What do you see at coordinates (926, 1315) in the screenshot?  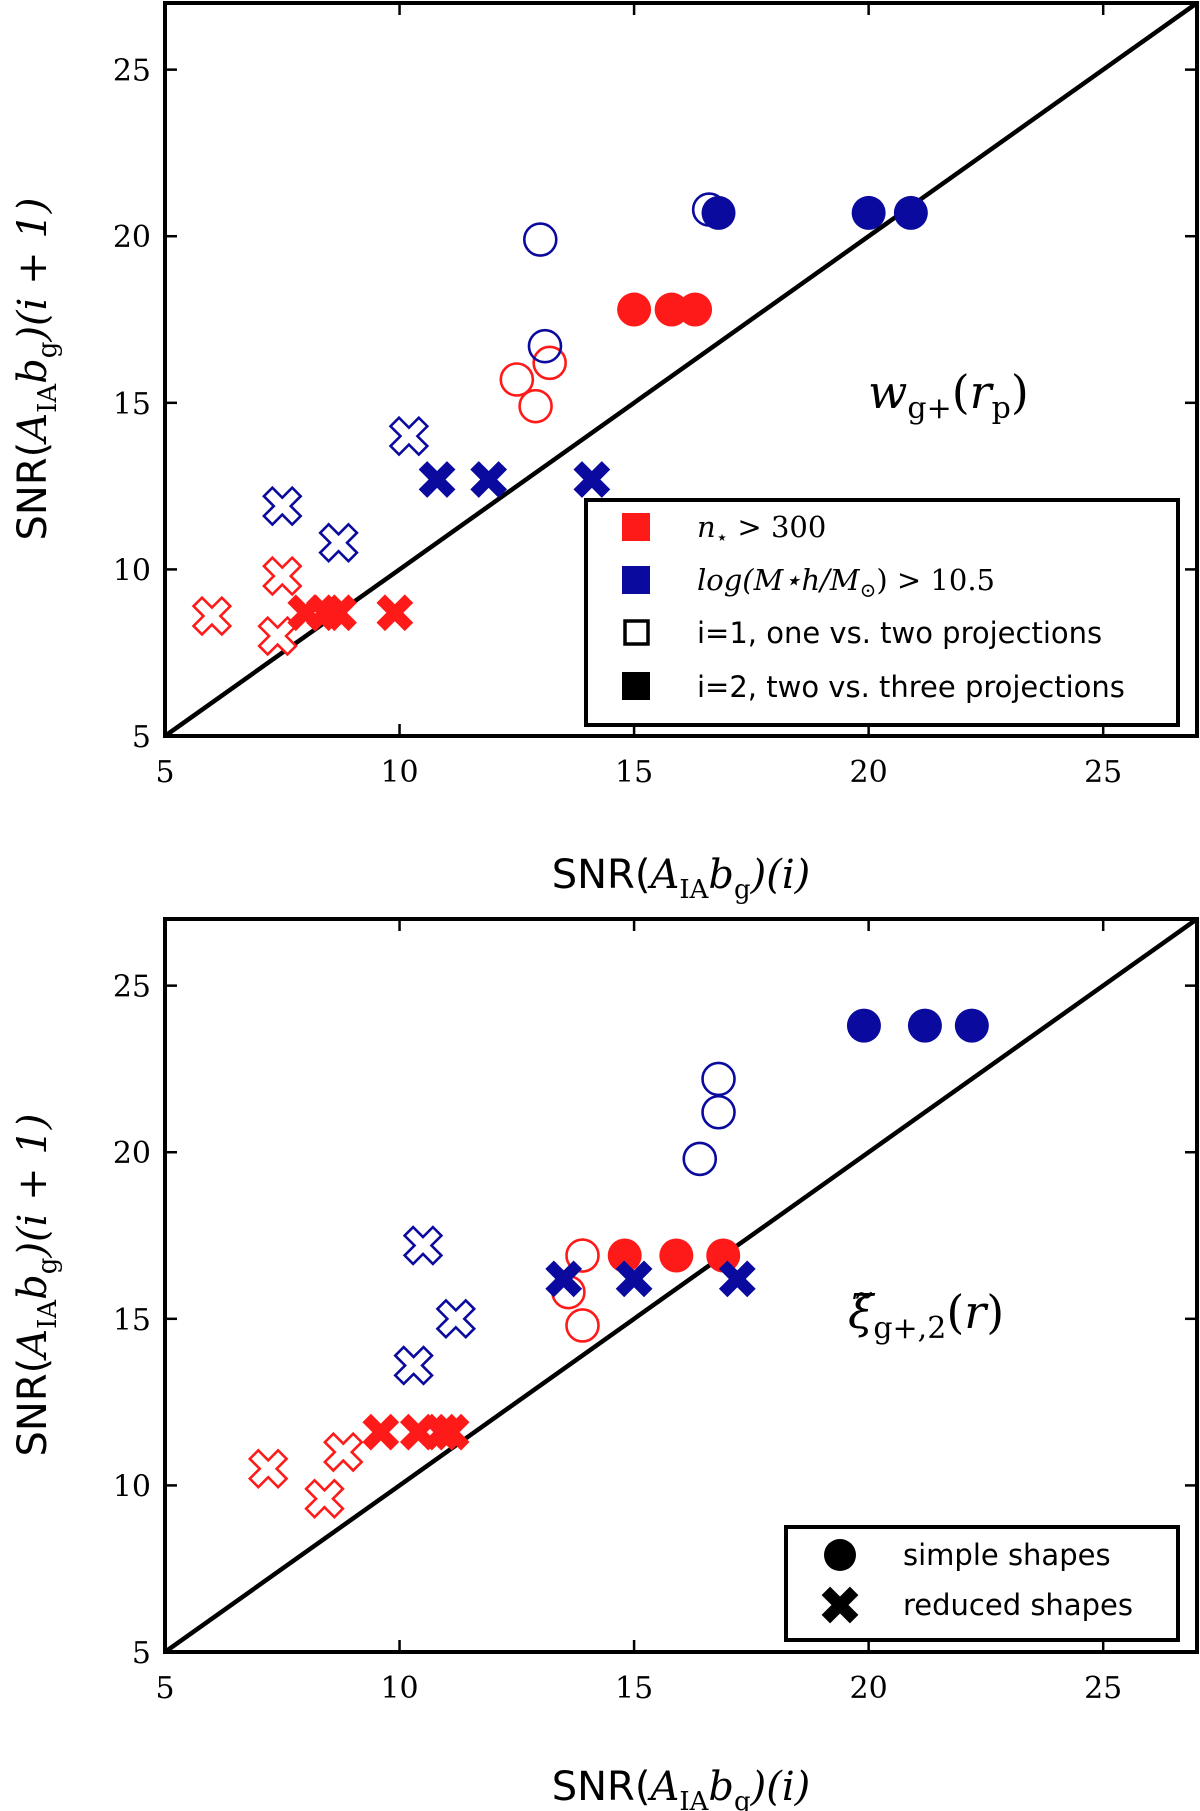 I see `bottom-annotation: ξ̃g+,2(r)` at bounding box center [926, 1315].